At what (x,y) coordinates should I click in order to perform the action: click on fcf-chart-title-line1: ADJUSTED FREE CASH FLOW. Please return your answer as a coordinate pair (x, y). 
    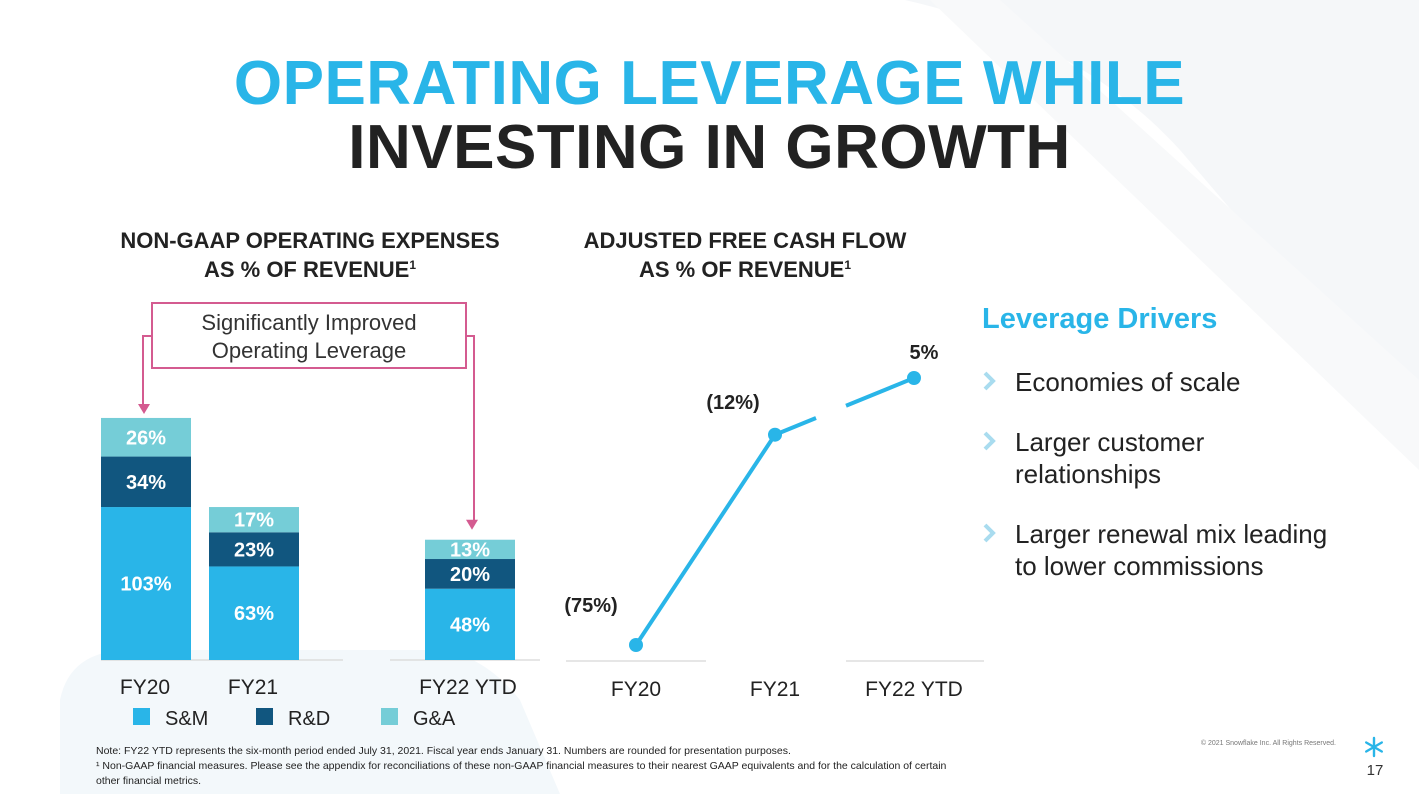
    Looking at the image, I should click on (745, 240).